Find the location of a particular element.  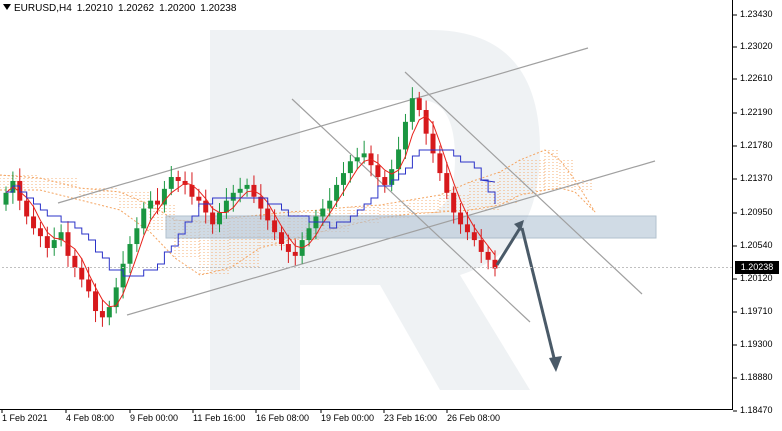

y-tick-label: 1.22610 is located at coordinates (756, 78).